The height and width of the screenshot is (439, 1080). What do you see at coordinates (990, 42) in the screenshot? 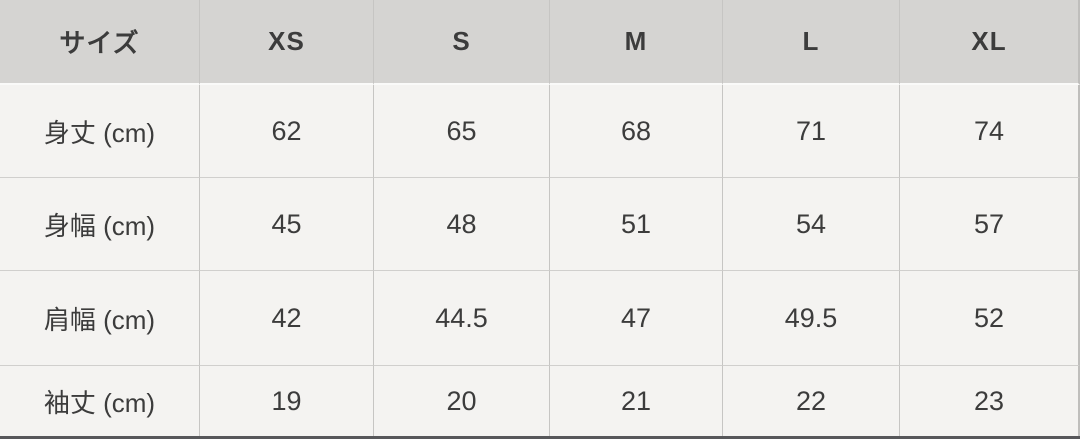
I see `header-cell-xl: XL` at bounding box center [990, 42].